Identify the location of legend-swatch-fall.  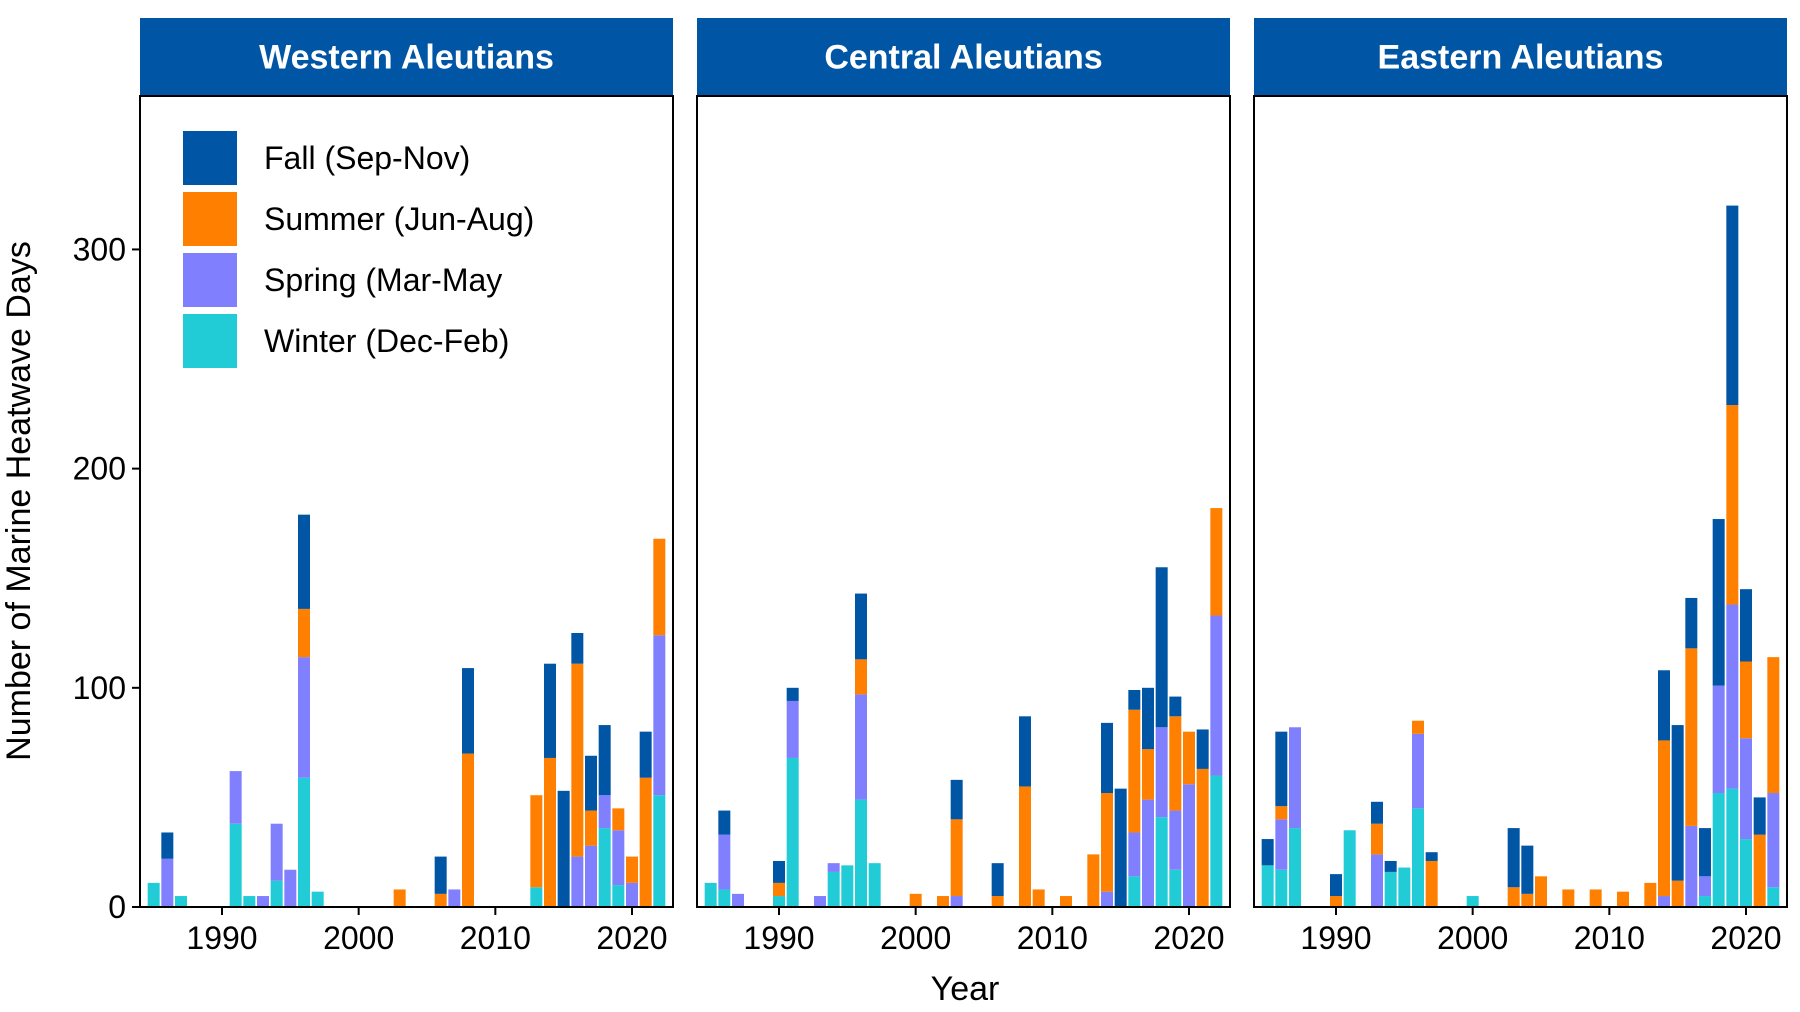
(210, 158).